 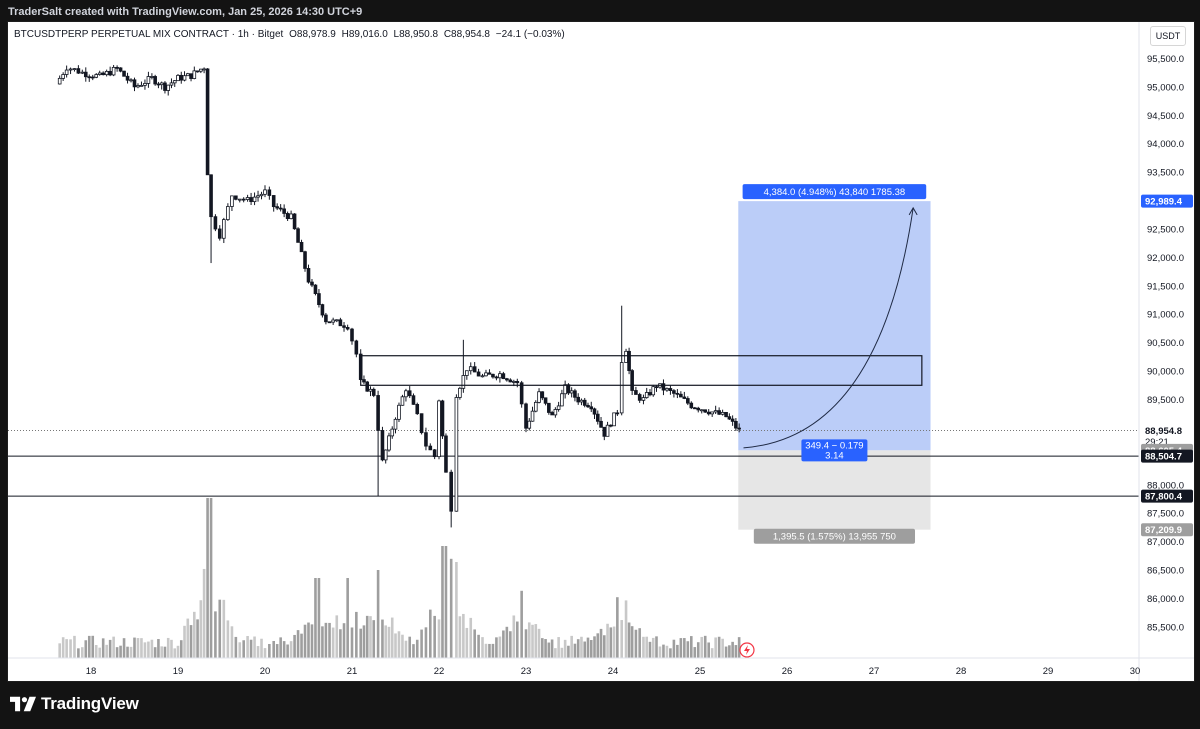 I want to click on position-center-stats-line1: 349.4 − 0.179, so click(x=834, y=445).